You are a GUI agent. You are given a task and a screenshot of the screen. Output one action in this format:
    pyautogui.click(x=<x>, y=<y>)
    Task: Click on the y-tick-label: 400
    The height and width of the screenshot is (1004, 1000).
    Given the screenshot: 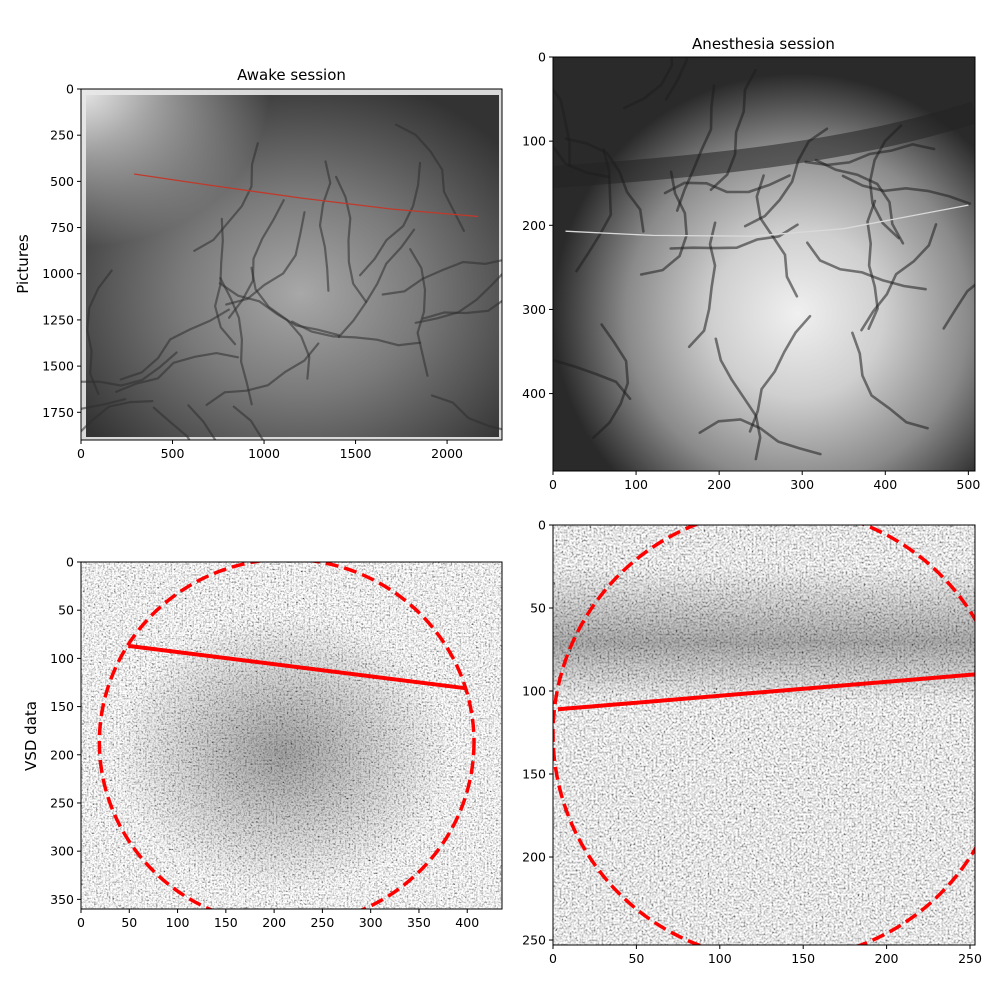 What is the action you would take?
    pyautogui.click(x=534, y=393)
    